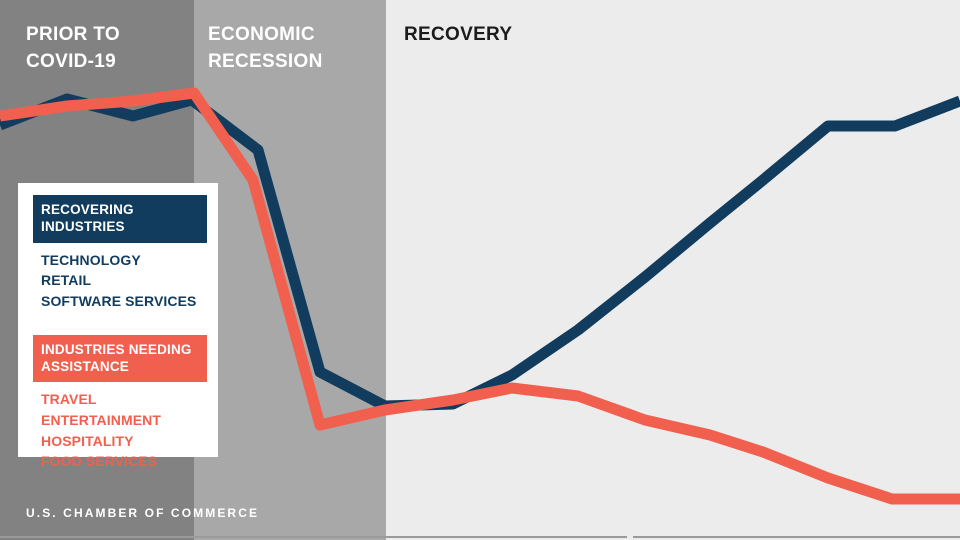  Describe the element at coordinates (143, 513) in the screenshot. I see `footer-brand-text: U.S. CHAMBER OF COMMERCE` at that location.